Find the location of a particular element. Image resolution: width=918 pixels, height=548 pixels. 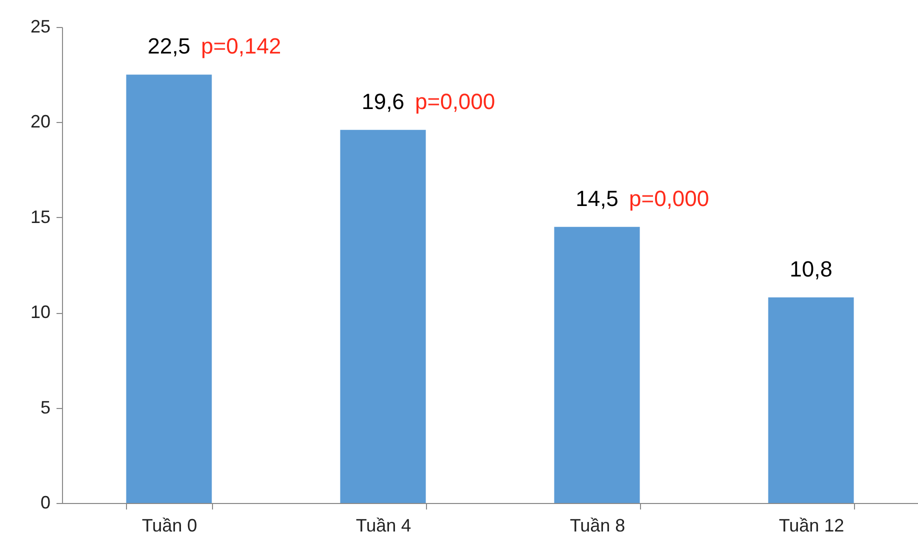

annotation: p=0,142 is located at coordinates (241, 46).